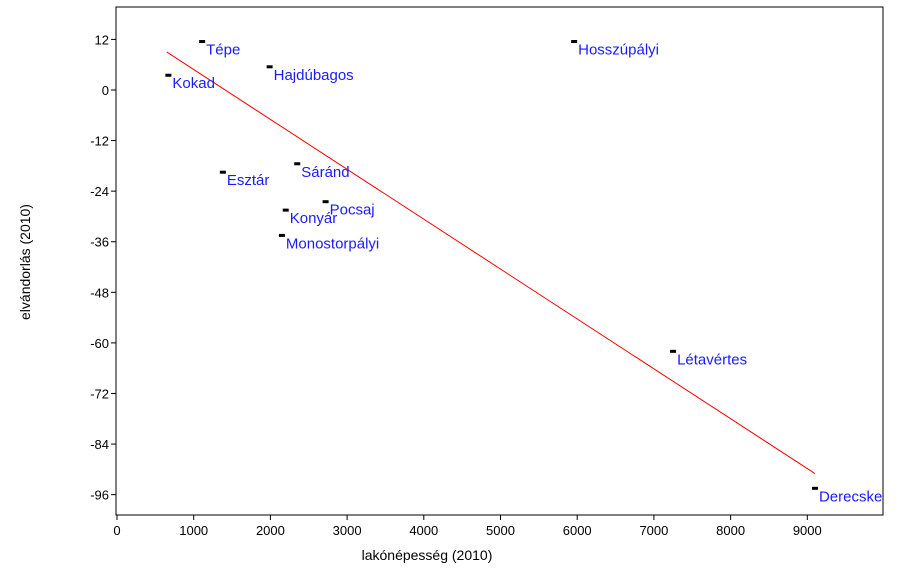 This screenshot has width=905, height=570. I want to click on x-tick-label: 6000, so click(577, 530).